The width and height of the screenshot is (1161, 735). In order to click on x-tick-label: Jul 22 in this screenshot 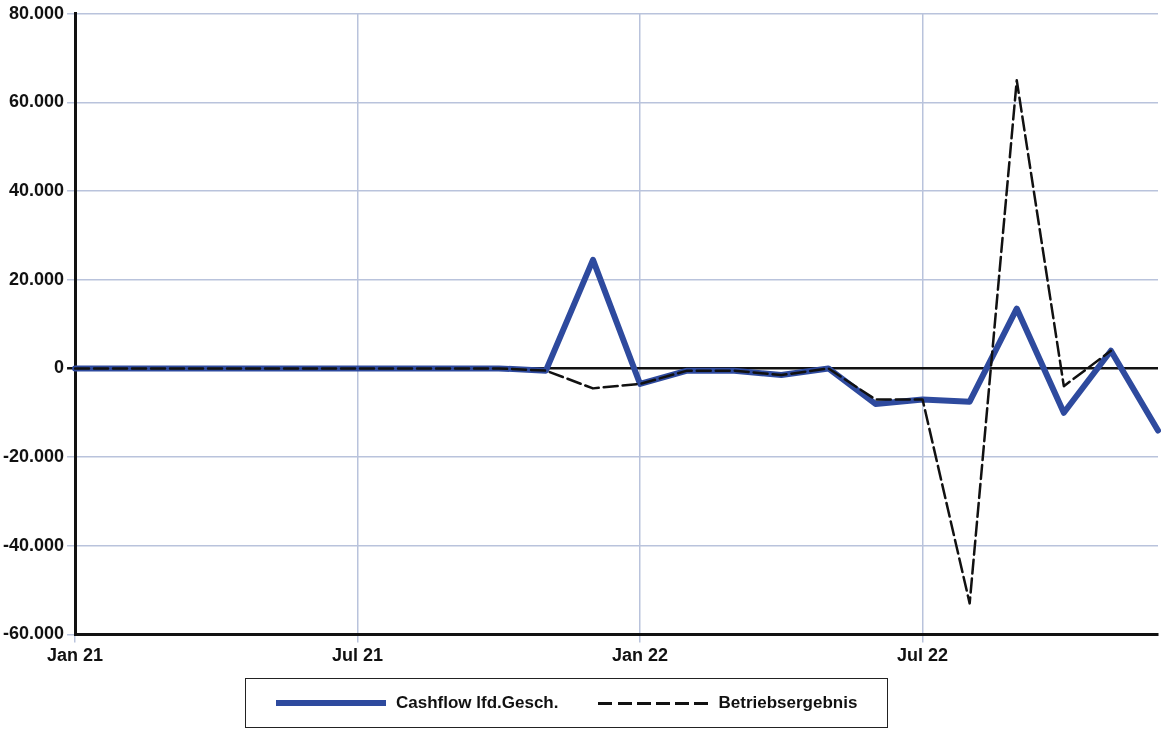, I will do `click(923, 655)`.